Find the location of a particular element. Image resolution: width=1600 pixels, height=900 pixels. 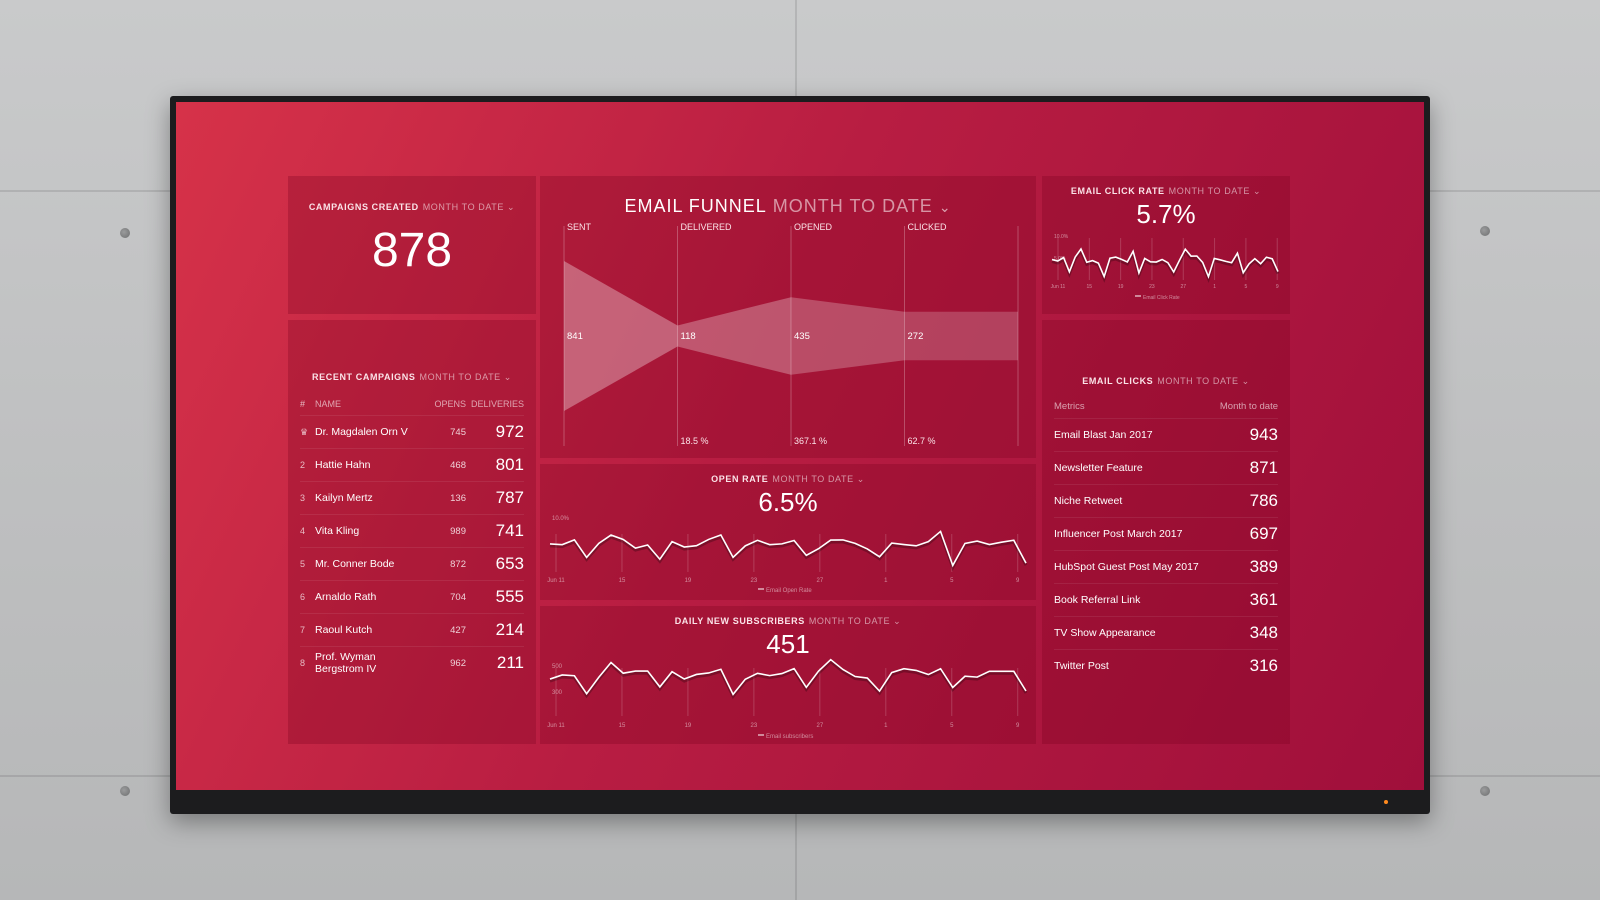

y-tick-label: 300 is located at coordinates (557, 693).